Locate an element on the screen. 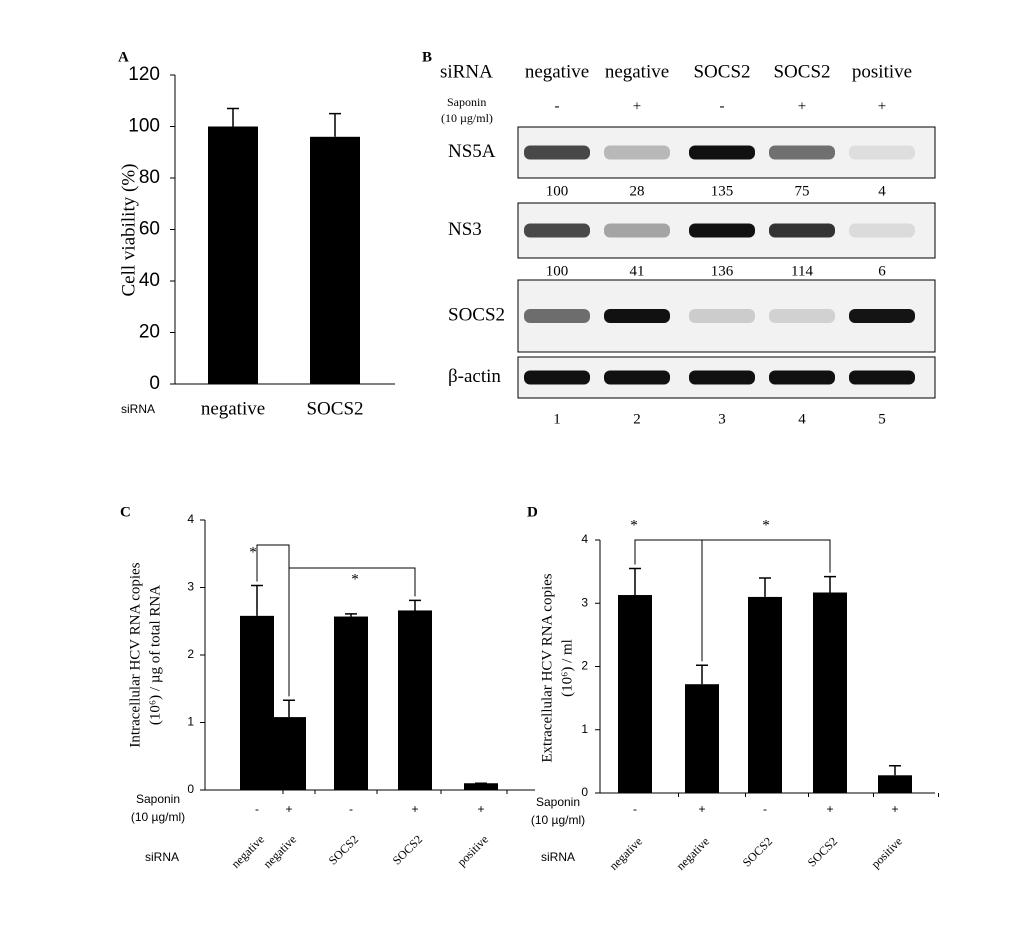 This screenshot has width=1026, height=926. lane-number: 4 is located at coordinates (802, 419).